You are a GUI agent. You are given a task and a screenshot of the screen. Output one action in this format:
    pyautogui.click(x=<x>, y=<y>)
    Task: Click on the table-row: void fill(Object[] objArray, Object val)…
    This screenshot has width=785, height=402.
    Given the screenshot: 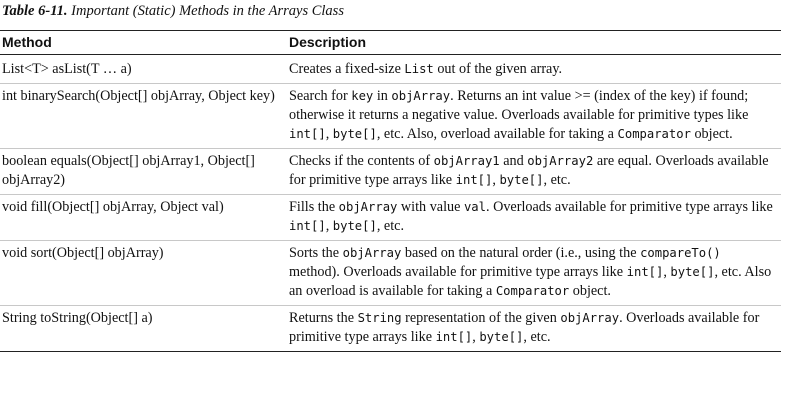 What is the action you would take?
    pyautogui.click(x=390, y=217)
    